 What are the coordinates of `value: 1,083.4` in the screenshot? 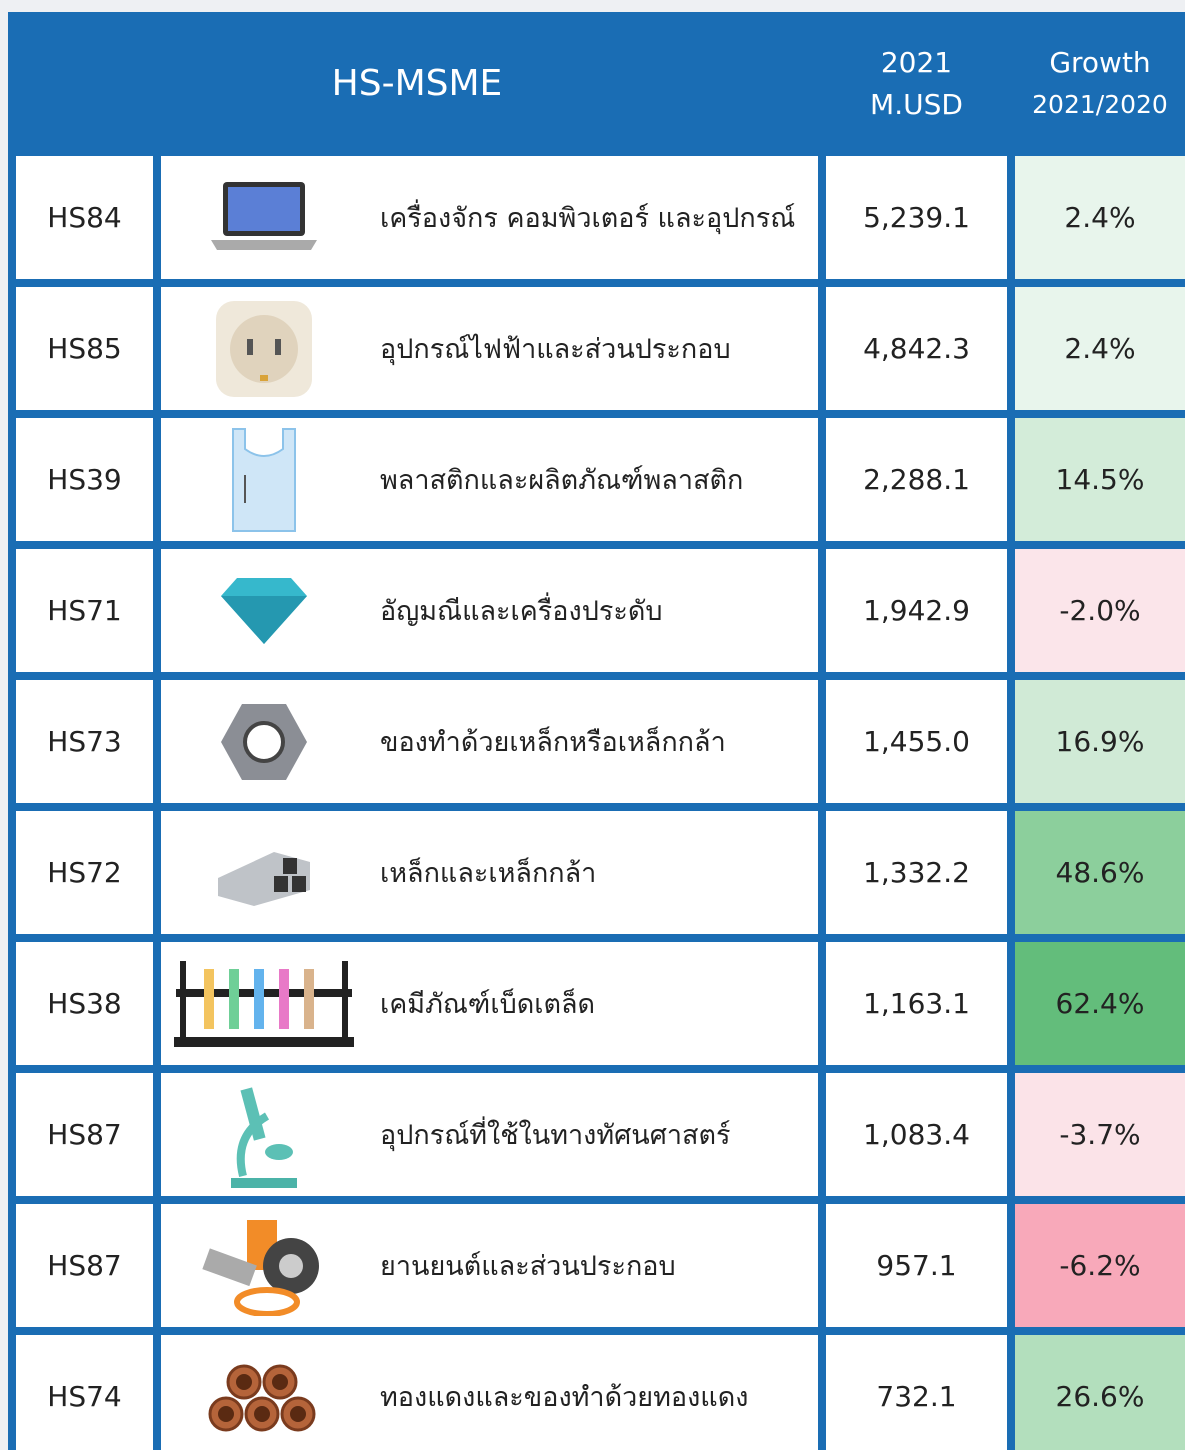 It's located at (916, 1134).